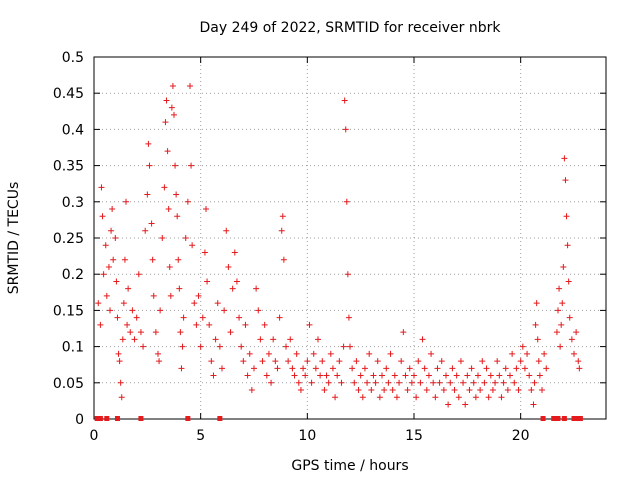 The width and height of the screenshot is (640, 480). I want to click on y-tick-label: 0.5, so click(73, 58).